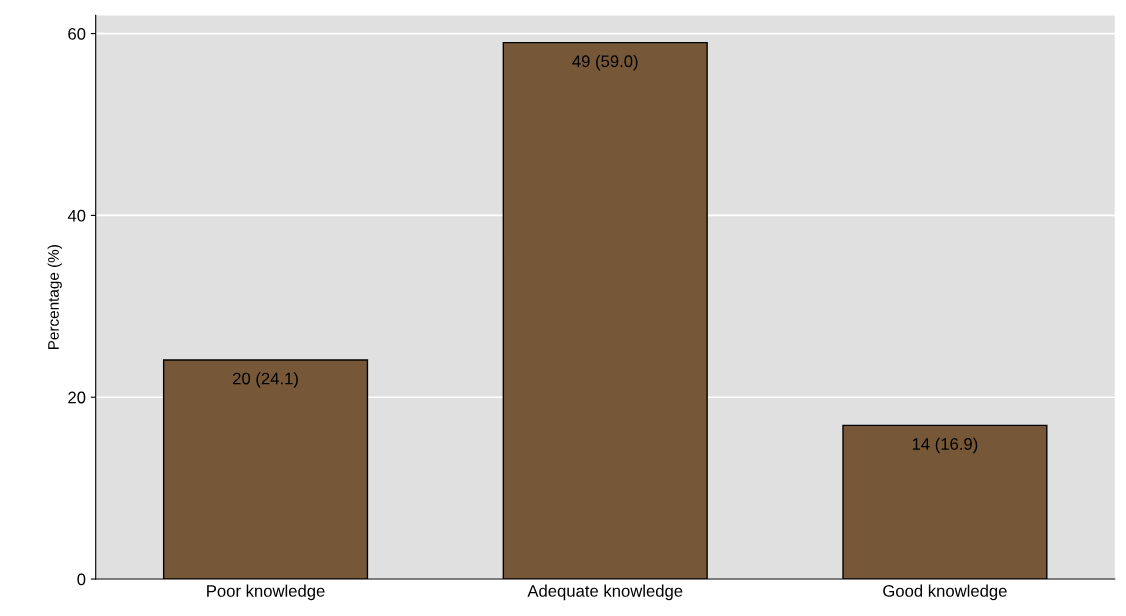 Image resolution: width=1126 pixels, height=616 pixels. What do you see at coordinates (81, 579) in the screenshot?
I see `y-tick-label: 0` at bounding box center [81, 579].